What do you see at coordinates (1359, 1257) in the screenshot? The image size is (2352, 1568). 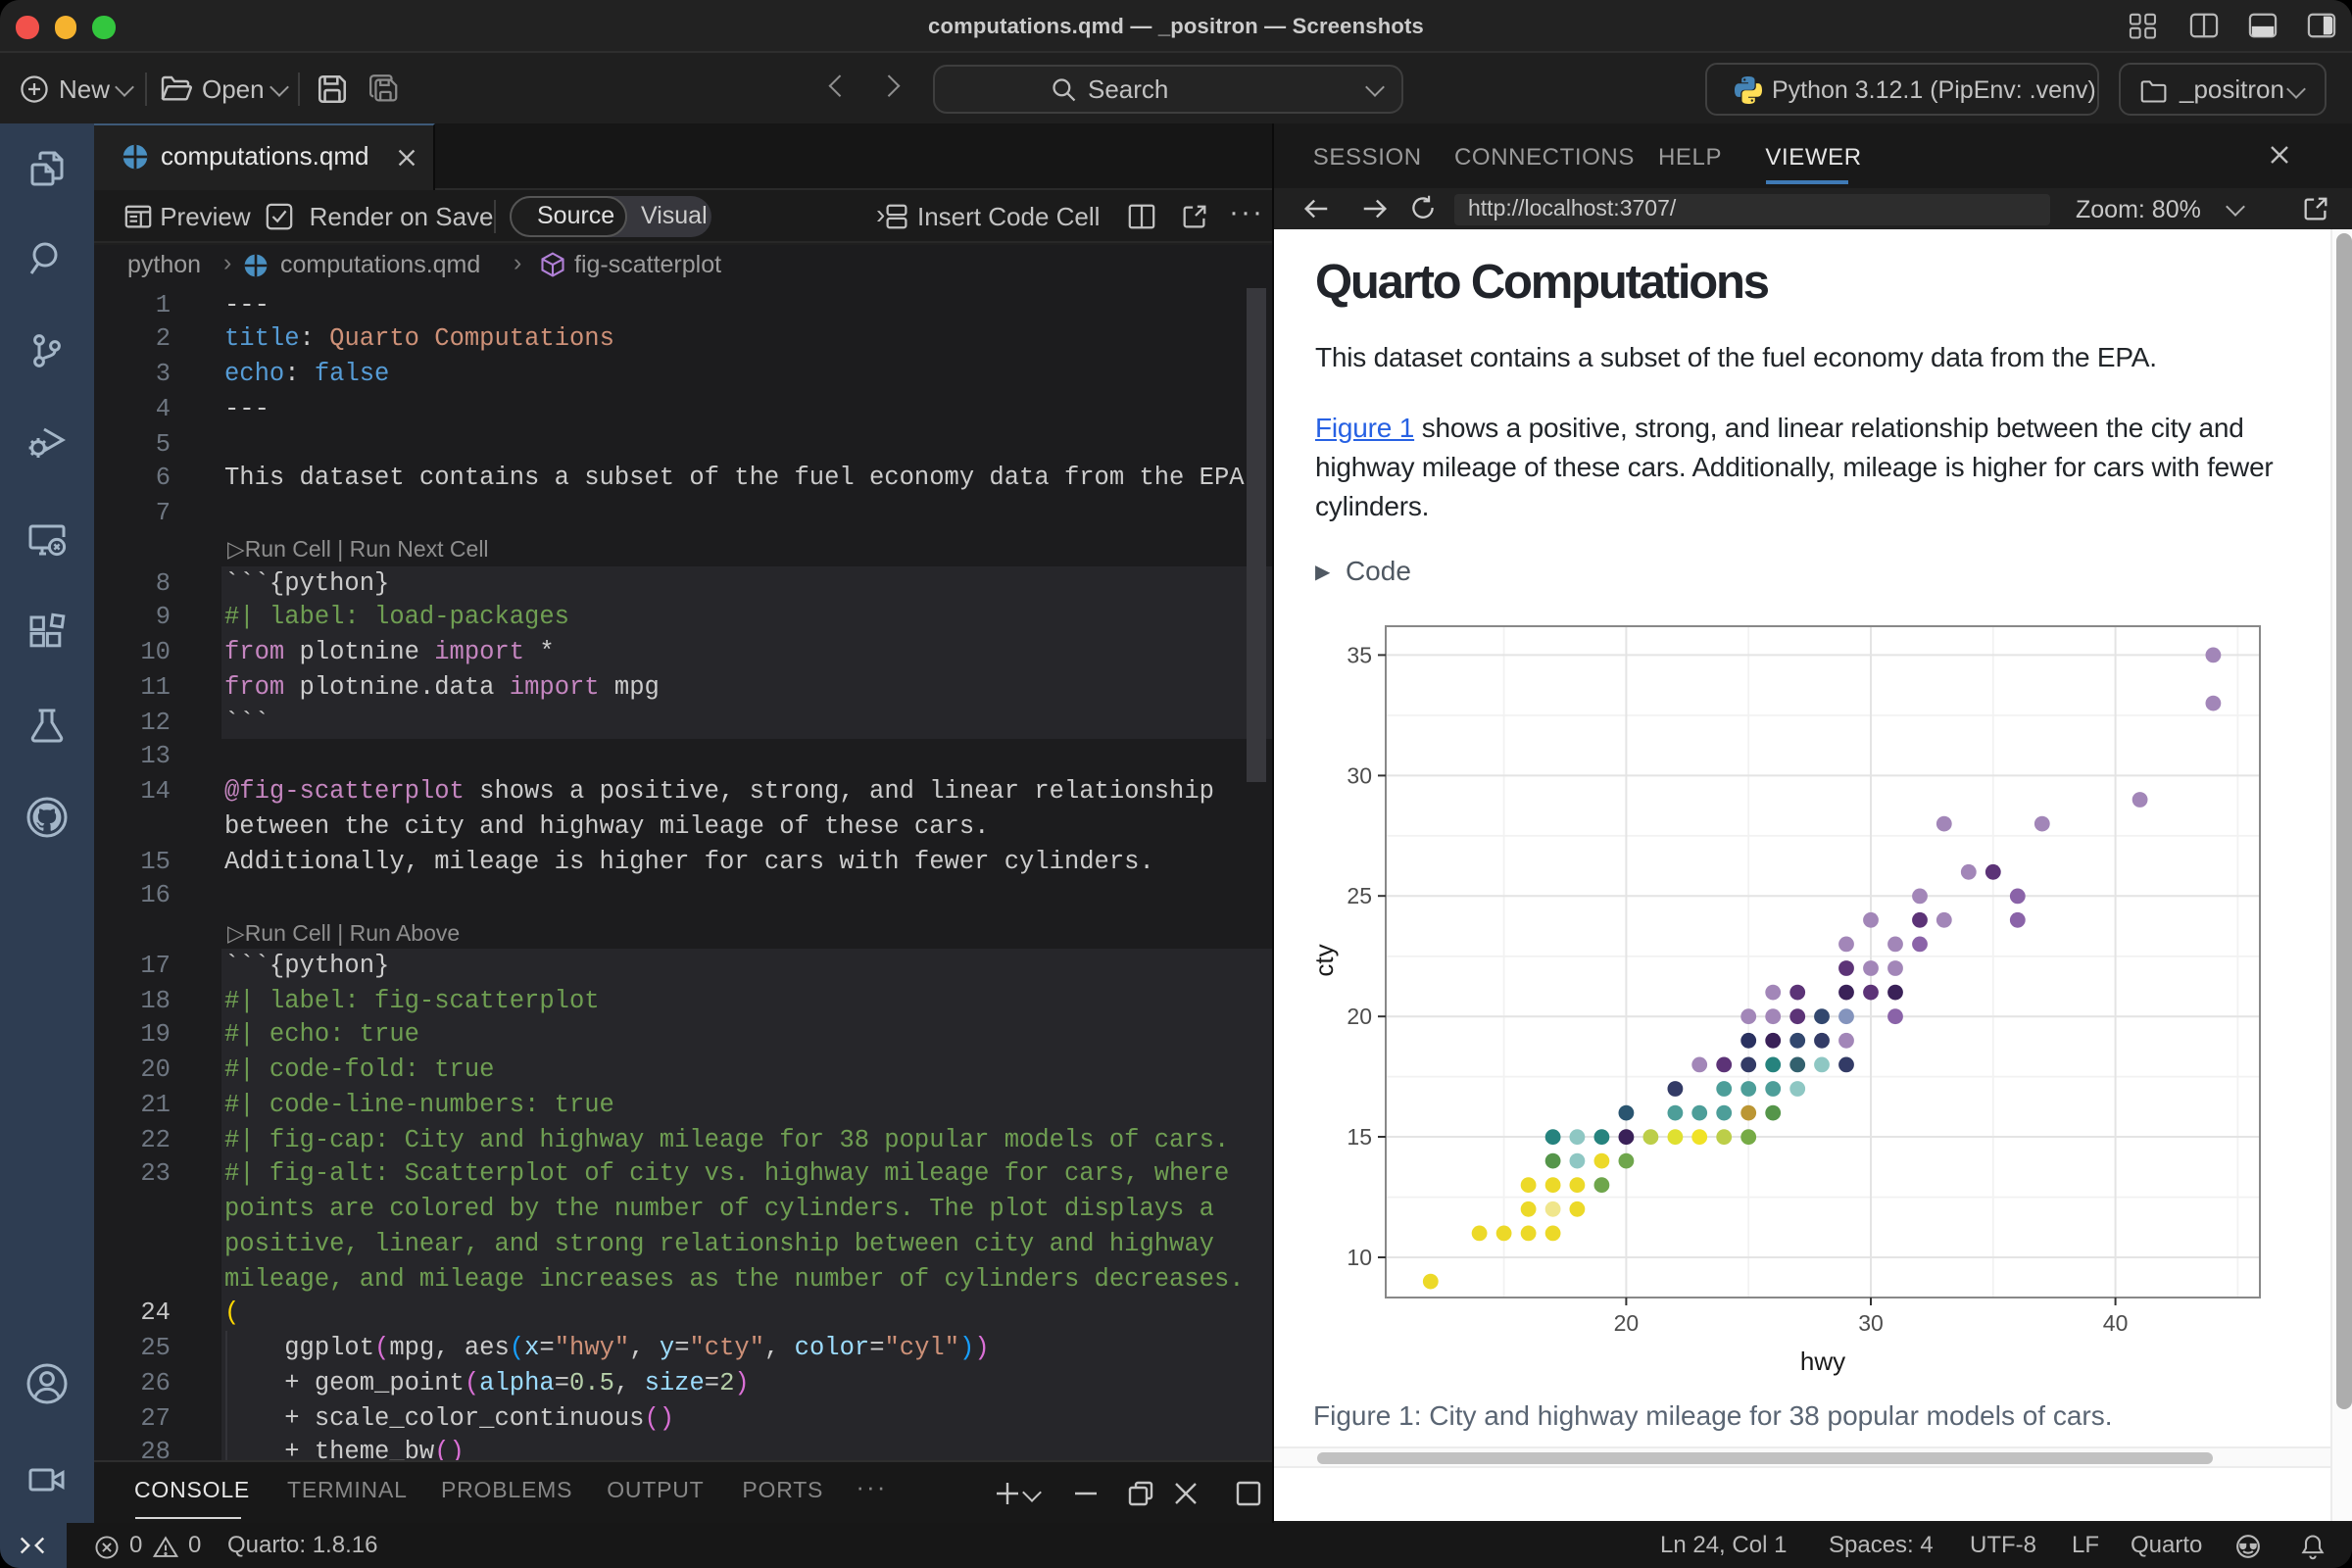 I see `svg-text: 10` at bounding box center [1359, 1257].